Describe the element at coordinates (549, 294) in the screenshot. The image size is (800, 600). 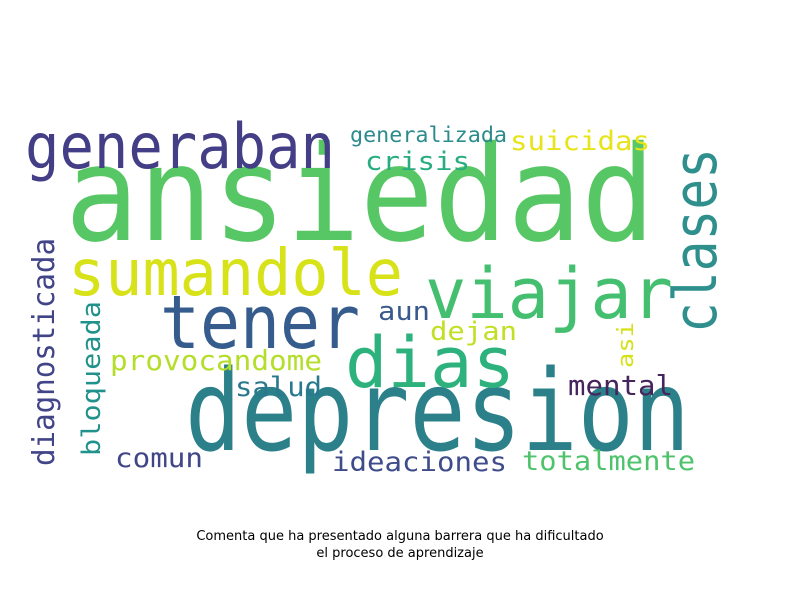
I see `word-viajar: viajar` at that location.